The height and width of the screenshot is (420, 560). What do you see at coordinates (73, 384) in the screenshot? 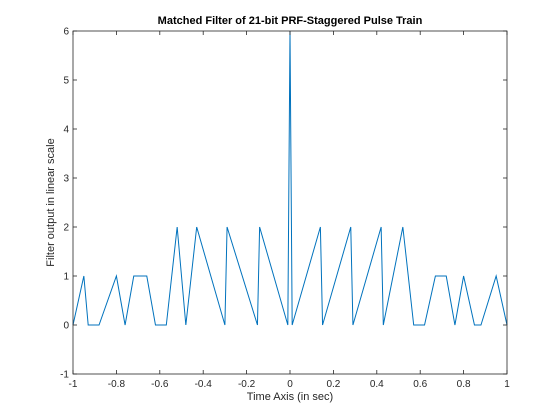
I see `x-tick-label: -1` at bounding box center [73, 384].